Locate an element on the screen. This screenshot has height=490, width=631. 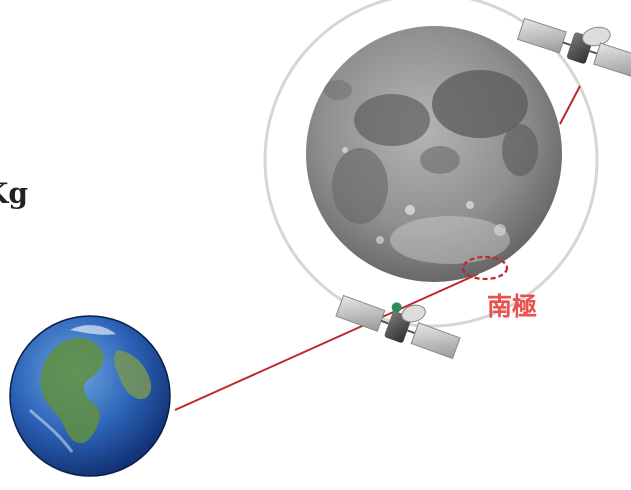
relay-moon-link-line is located at coordinates (570, 105).